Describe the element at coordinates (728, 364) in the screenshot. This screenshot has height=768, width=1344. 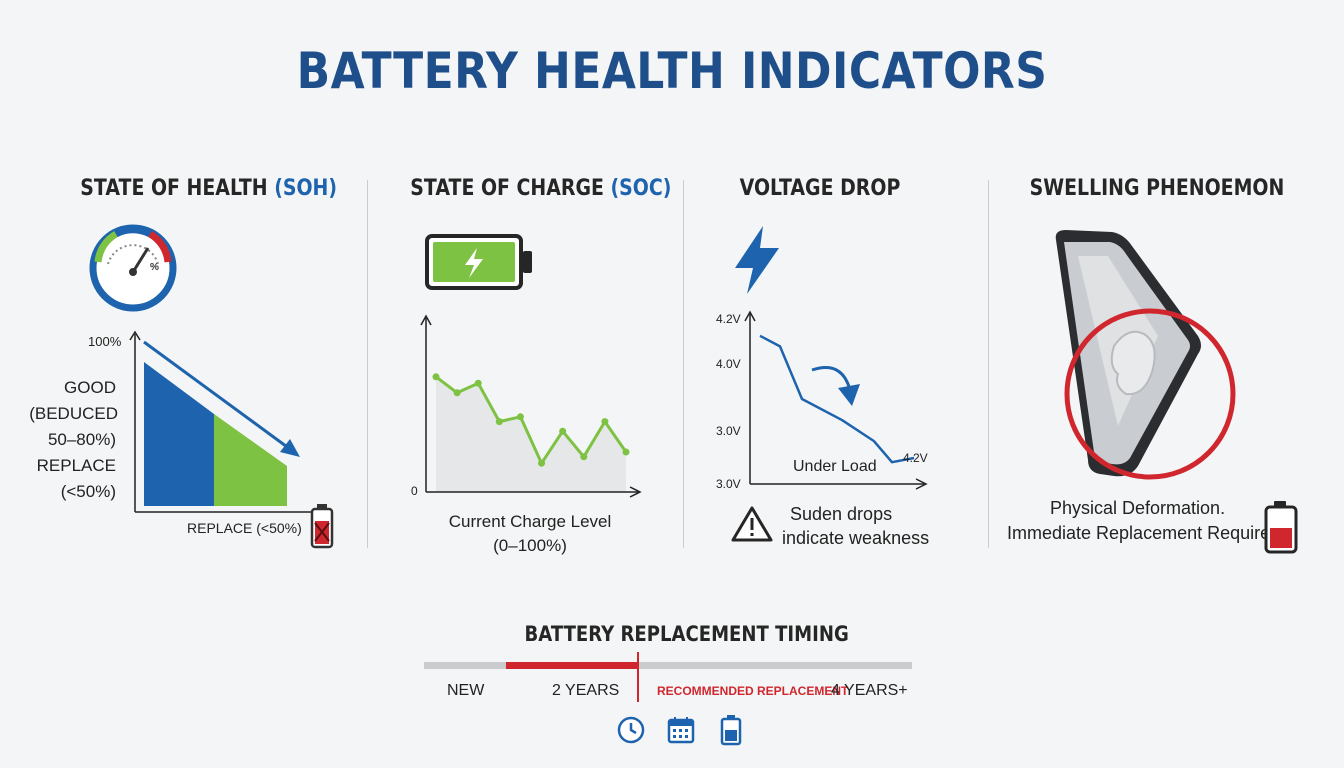
I see `voltage-y-label: 4.0V` at that location.